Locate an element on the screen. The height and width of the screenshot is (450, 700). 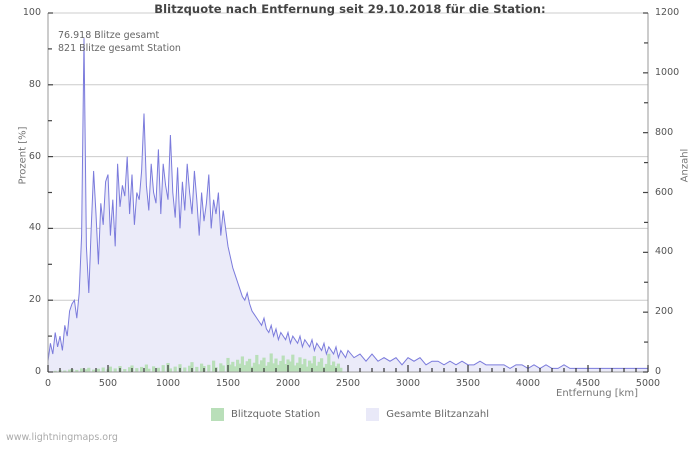
tick-label-y-right: 1000 is located at coordinates (667, 72).